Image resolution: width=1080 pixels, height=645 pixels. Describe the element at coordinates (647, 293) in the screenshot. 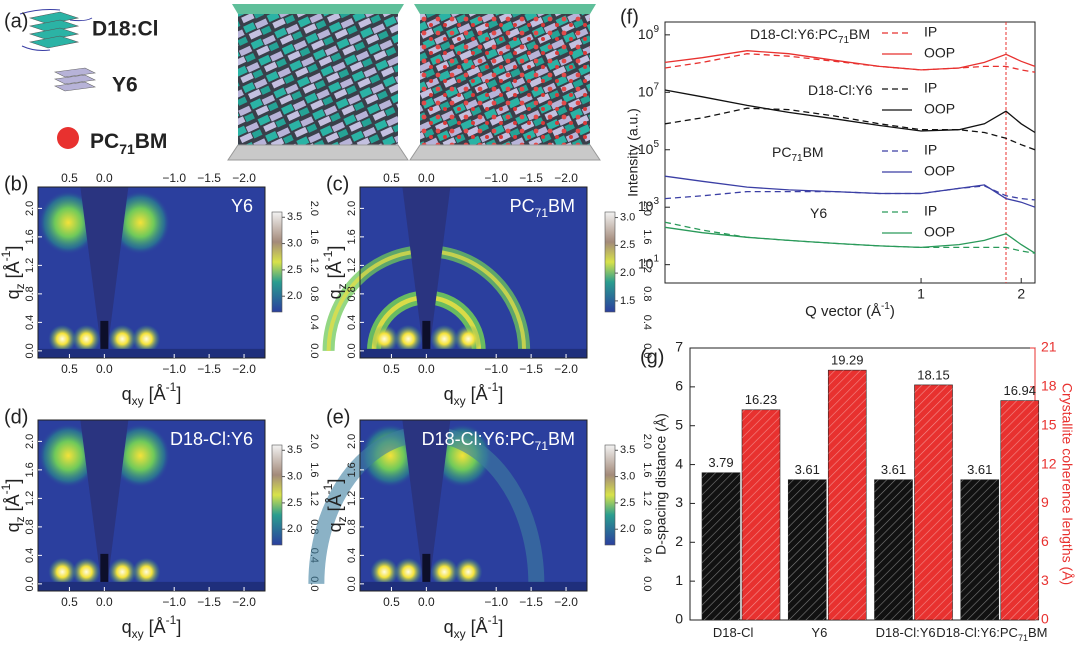

I see `y-right-tick-label: 0.8` at that location.